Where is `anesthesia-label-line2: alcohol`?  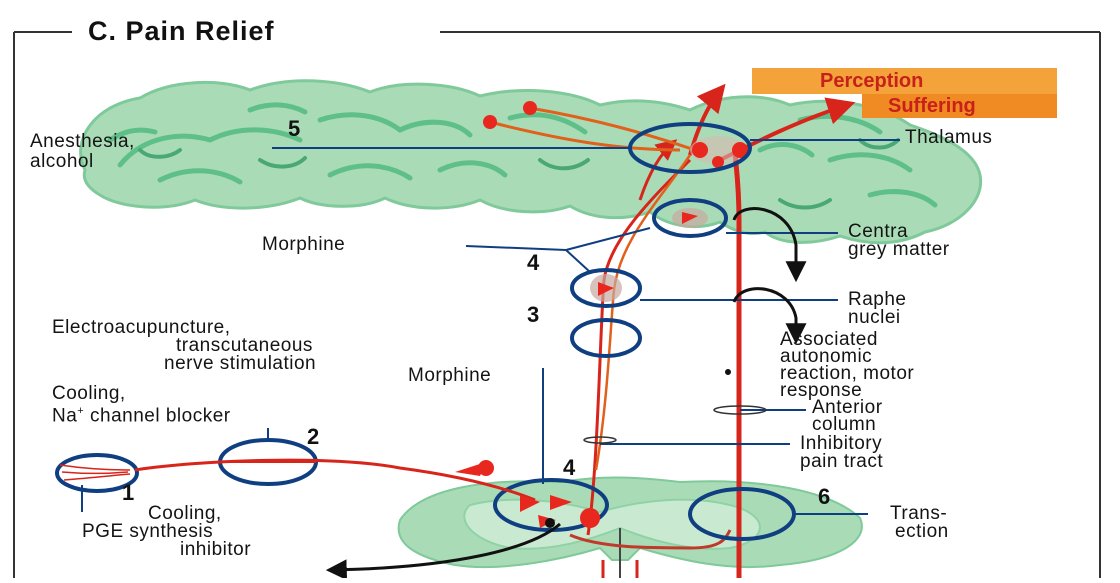 anesthesia-label-line2: alcohol is located at coordinates (62, 161).